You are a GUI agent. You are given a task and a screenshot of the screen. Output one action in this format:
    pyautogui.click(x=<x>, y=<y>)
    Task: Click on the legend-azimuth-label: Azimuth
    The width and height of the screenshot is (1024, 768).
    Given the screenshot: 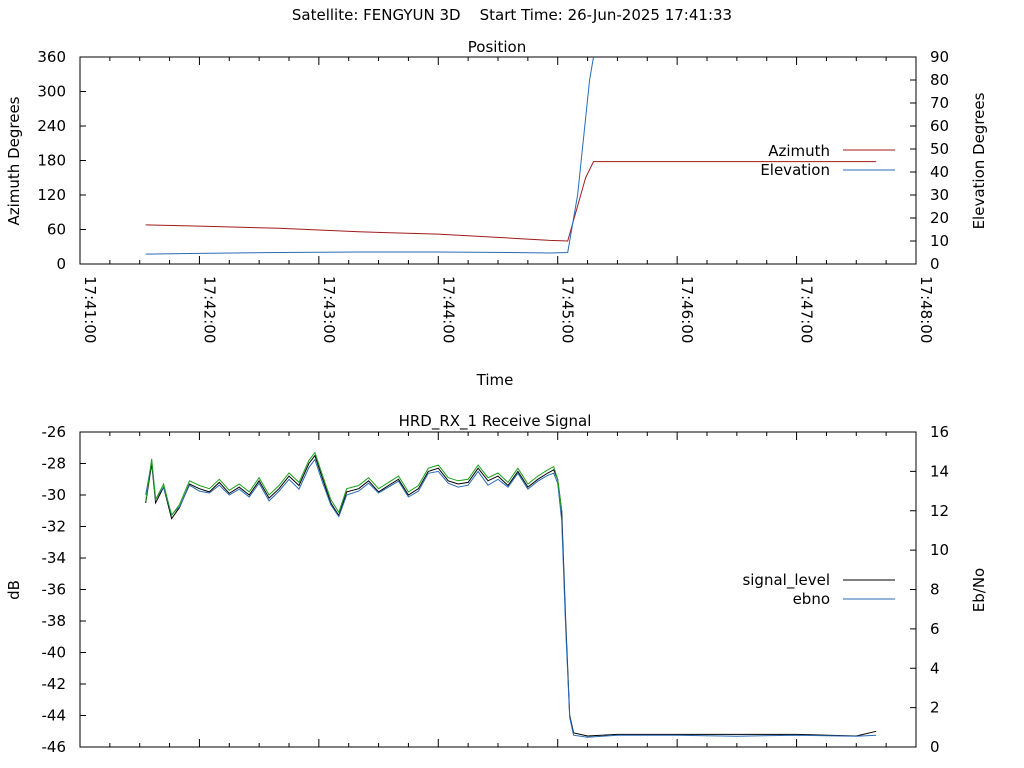 What is the action you would take?
    pyautogui.click(x=799, y=151)
    